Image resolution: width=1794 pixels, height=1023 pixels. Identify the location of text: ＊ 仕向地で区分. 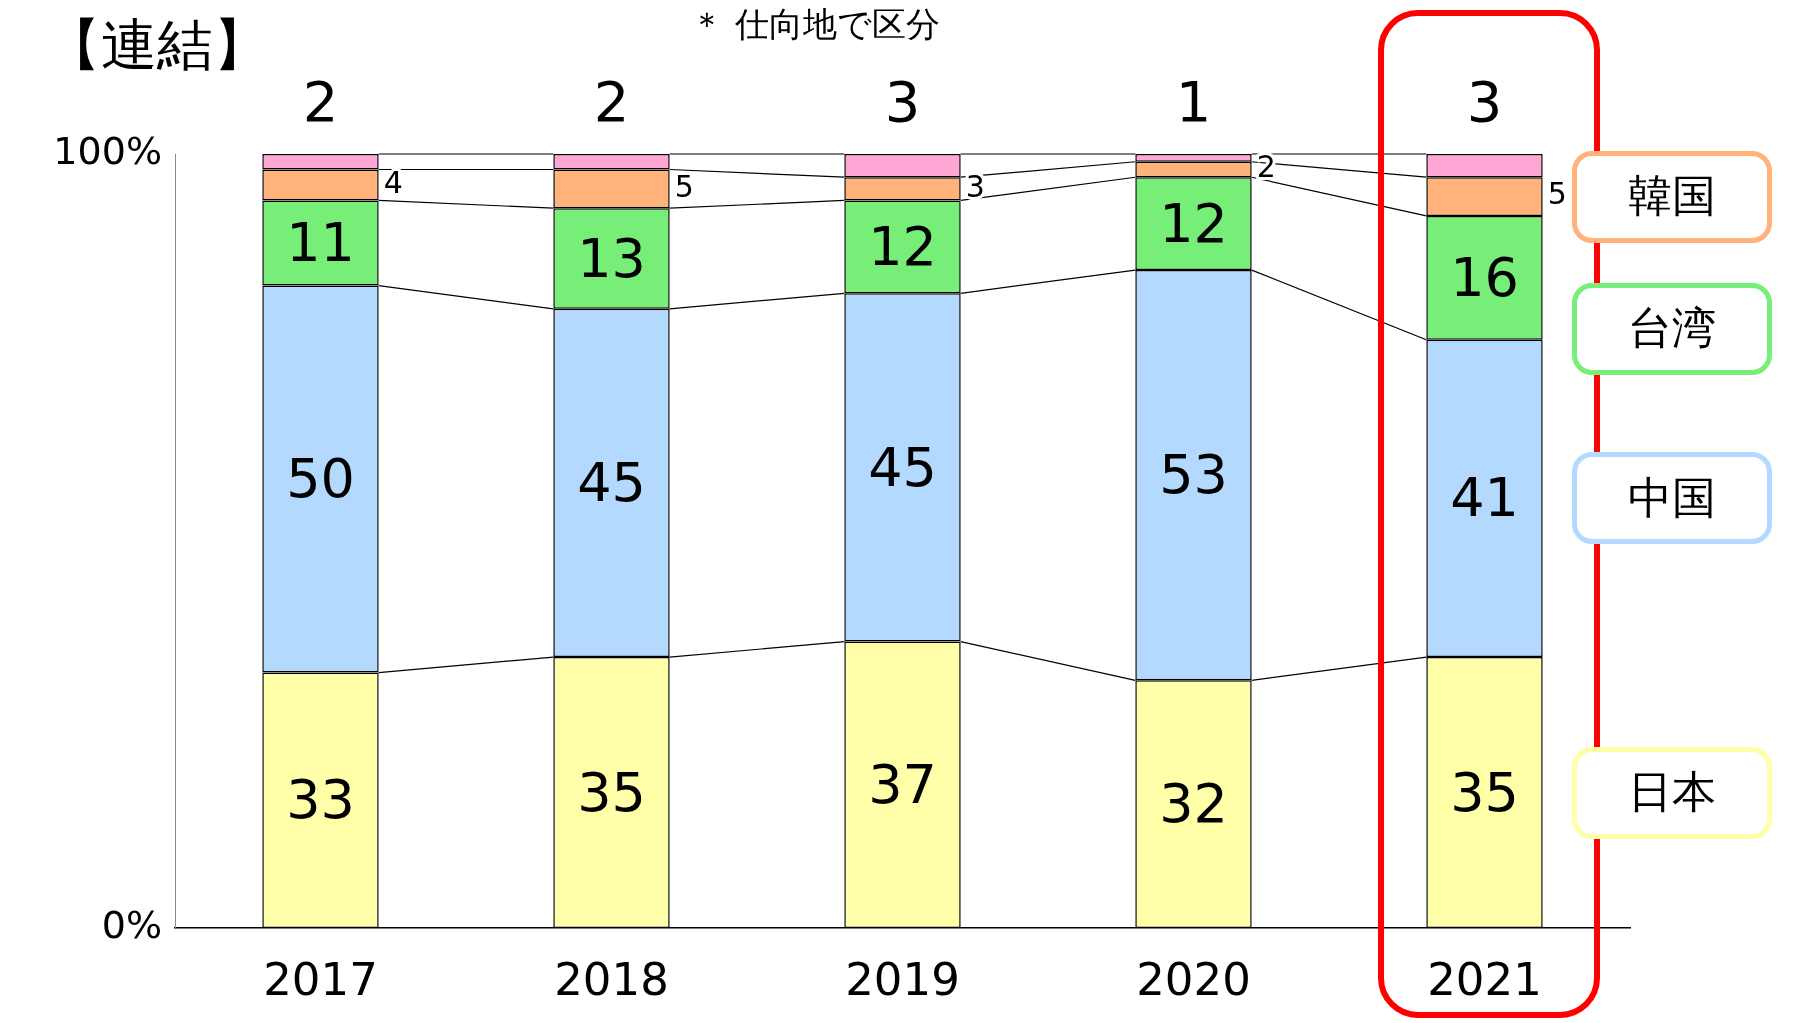
(815, 24).